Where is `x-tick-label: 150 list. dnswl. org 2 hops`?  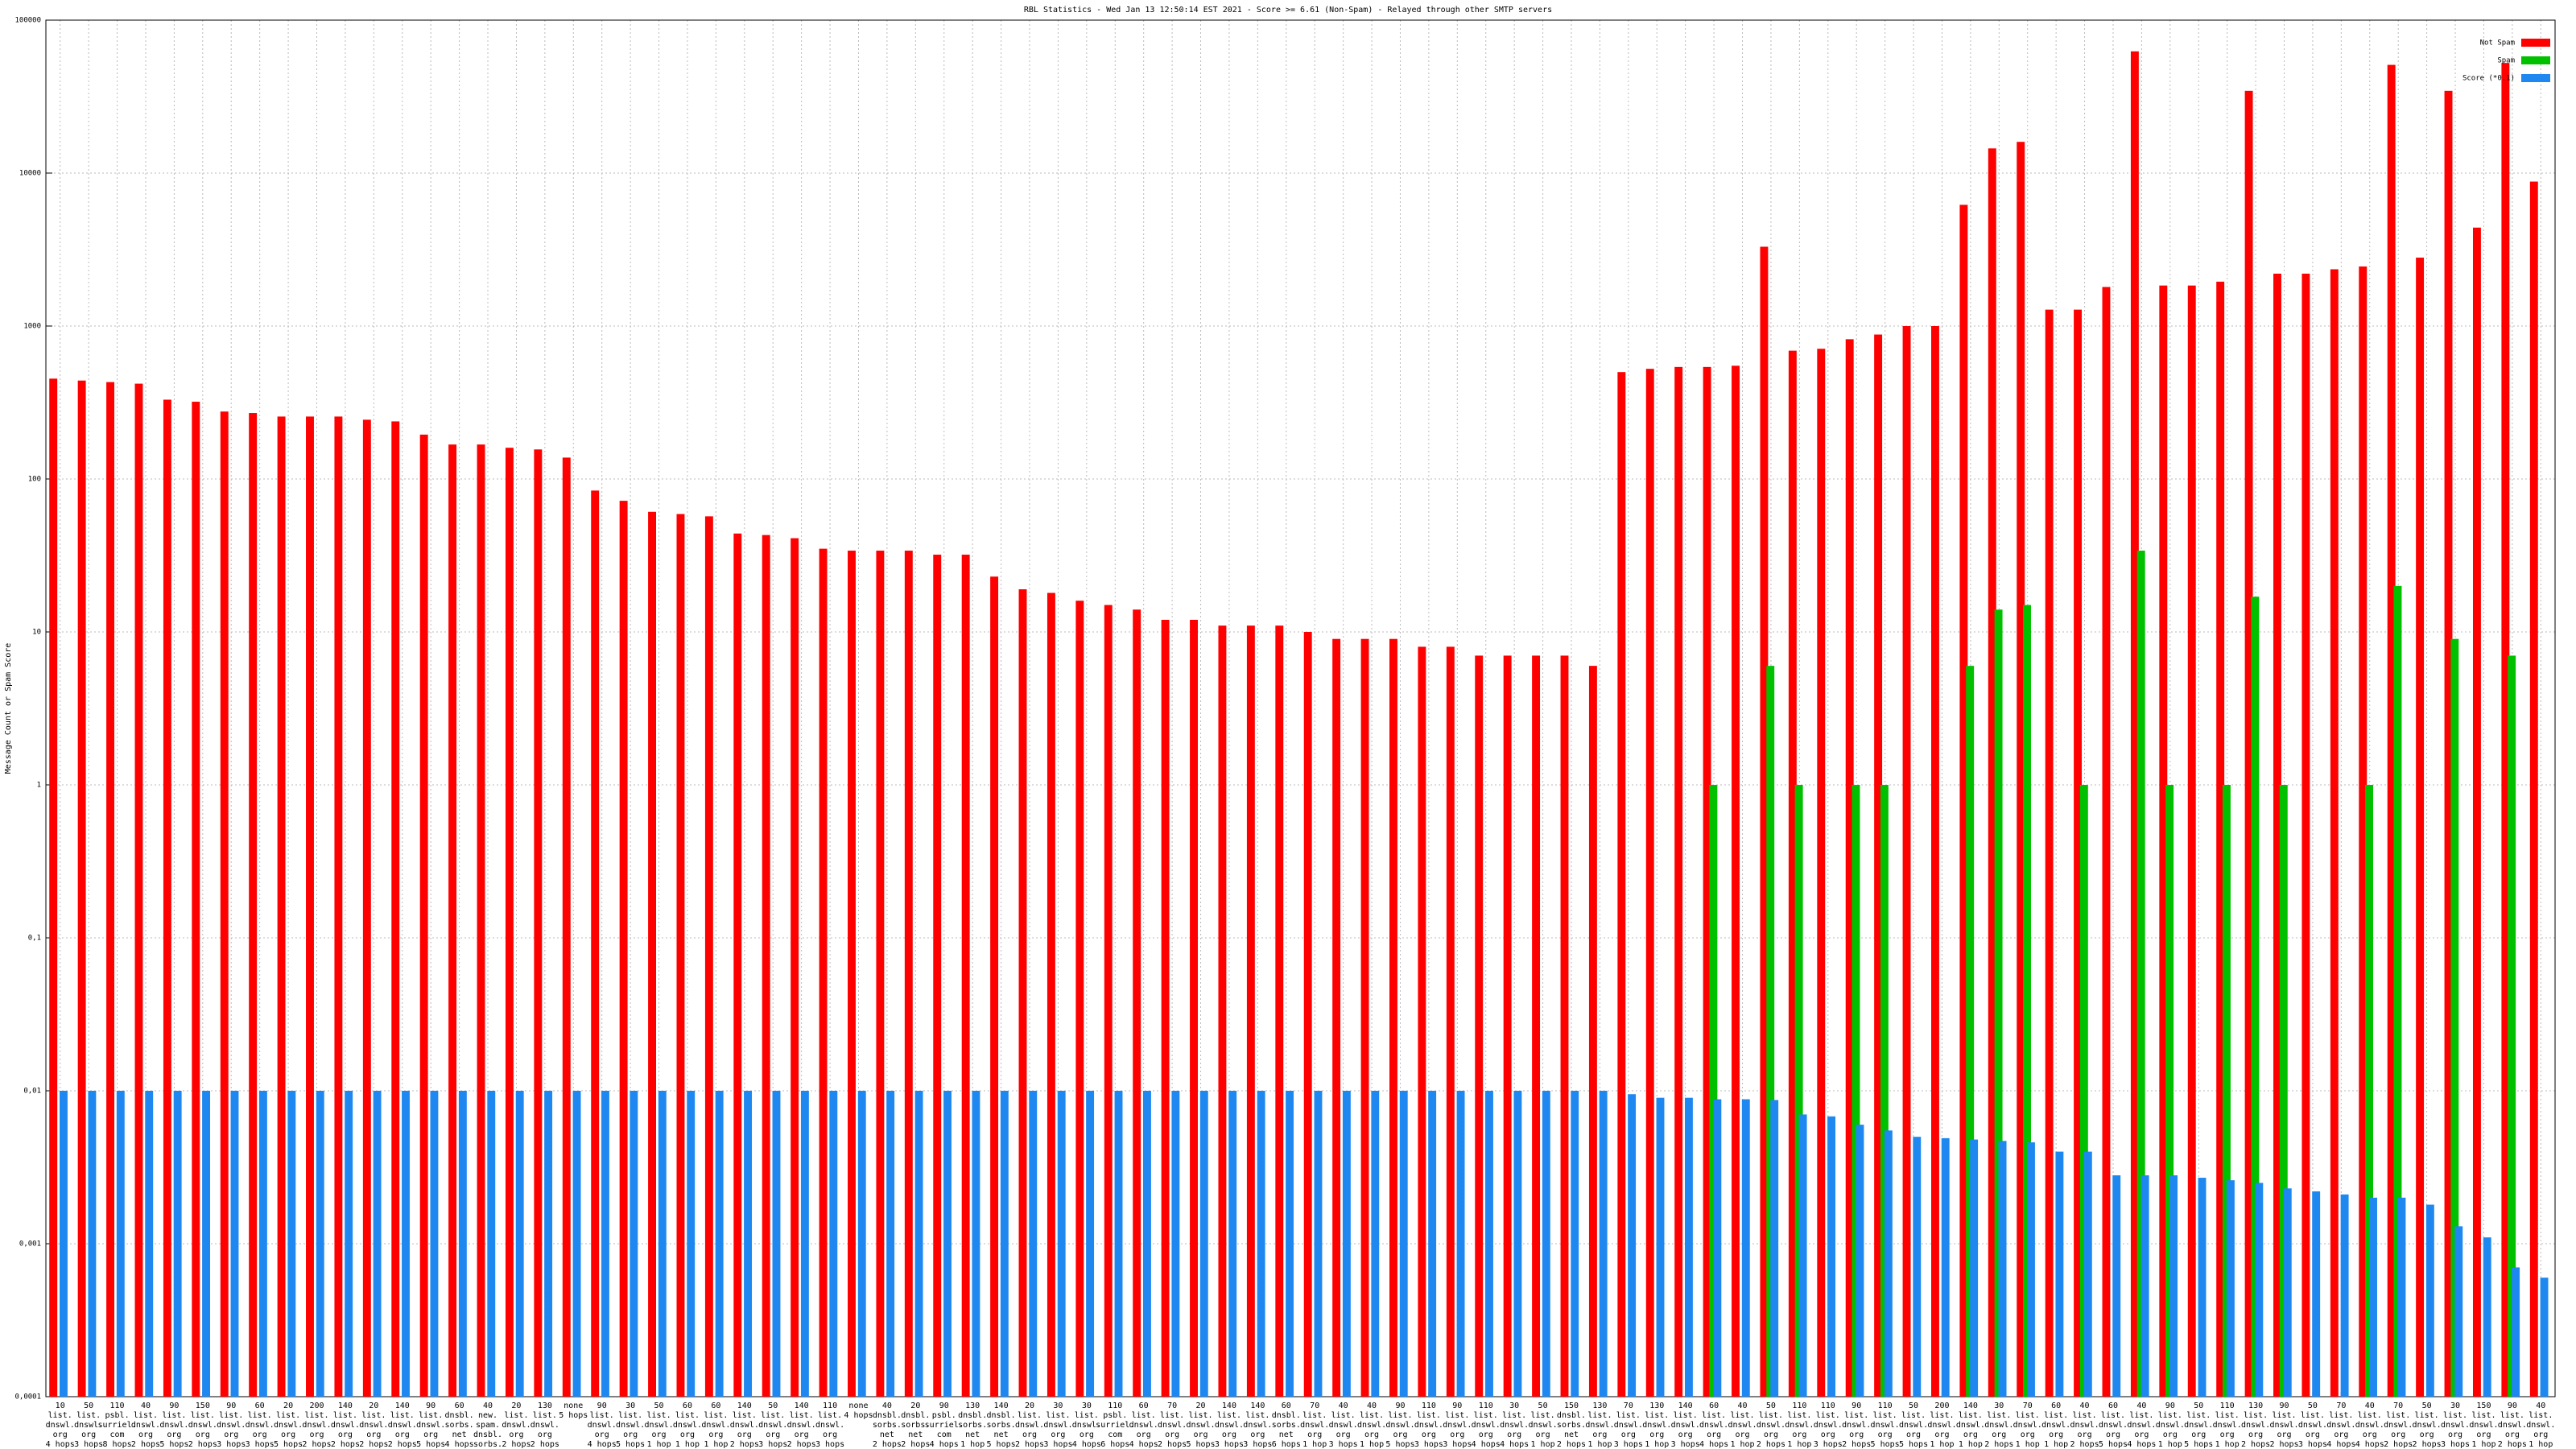 x-tick-label: 150 list. dnswl. org 2 hops is located at coordinates (202, 1425).